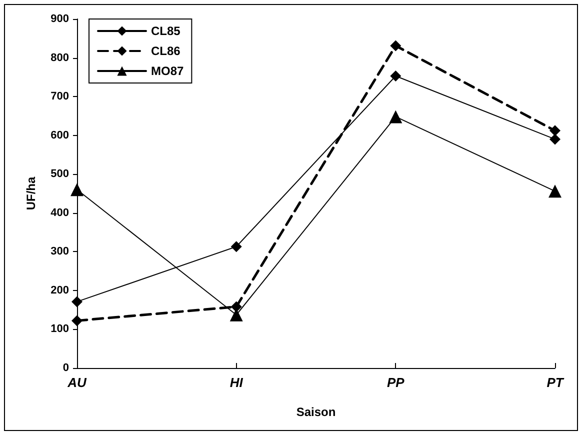 This screenshot has width=584, height=437. Describe the element at coordinates (59, 174) in the screenshot. I see `y-tick-label: 500` at that location.